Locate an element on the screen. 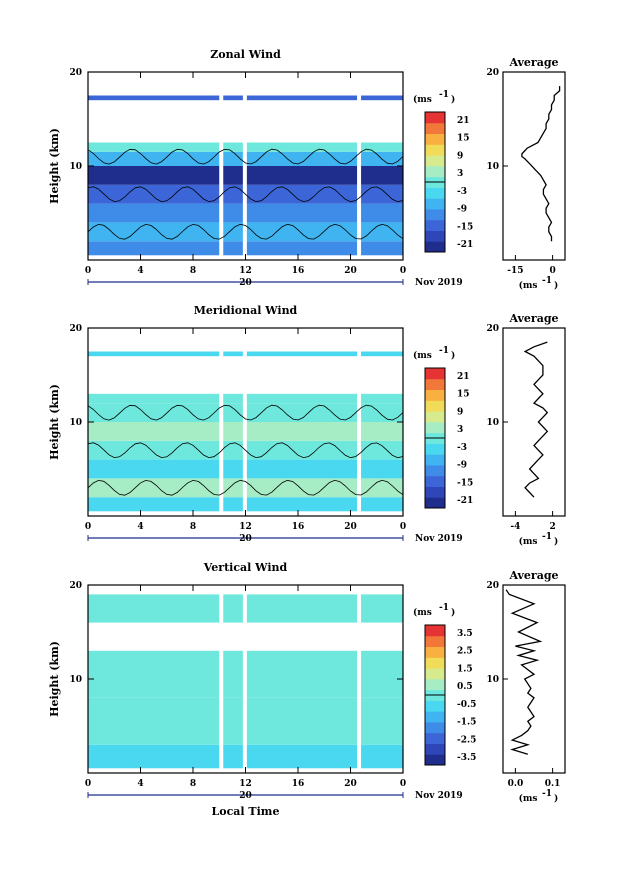 This screenshot has width=618, height=873. panel-title: Meridional Wind is located at coordinates (246, 310).